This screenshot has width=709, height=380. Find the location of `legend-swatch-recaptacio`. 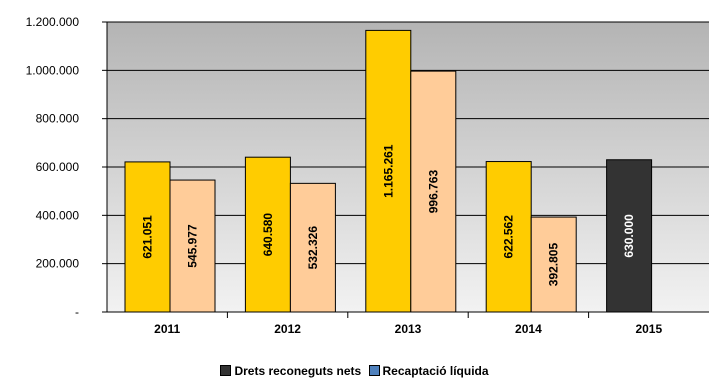

legend-swatch-recaptacio is located at coordinates (374, 370).